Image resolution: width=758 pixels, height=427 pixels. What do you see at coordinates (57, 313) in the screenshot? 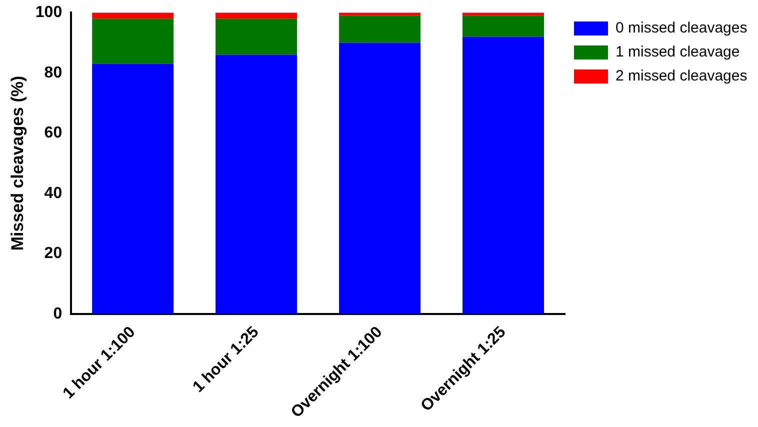
I see `y-tick-label: 0` at bounding box center [57, 313].